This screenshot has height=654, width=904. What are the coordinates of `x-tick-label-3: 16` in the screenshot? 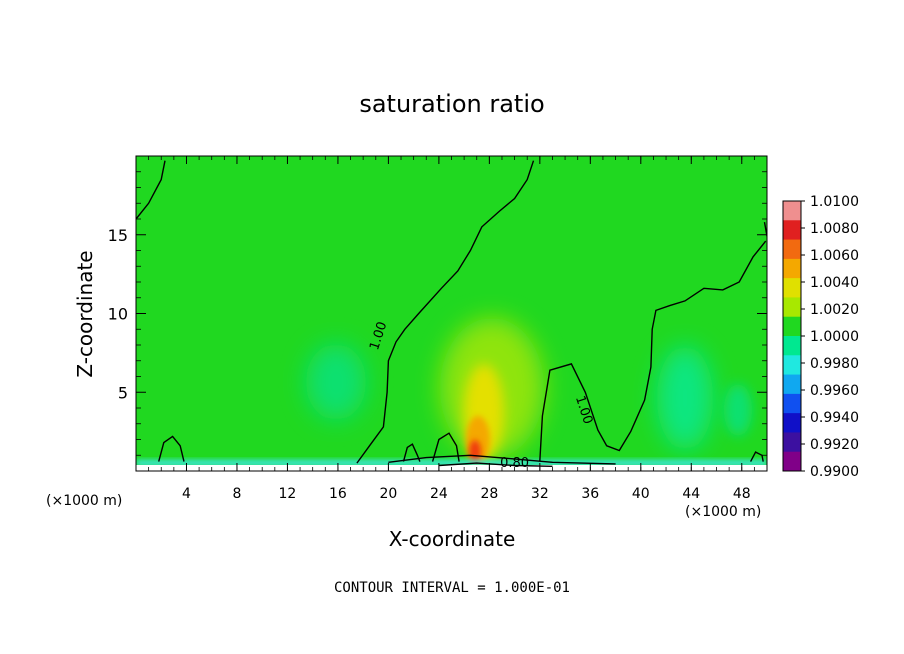 It's located at (338, 494).